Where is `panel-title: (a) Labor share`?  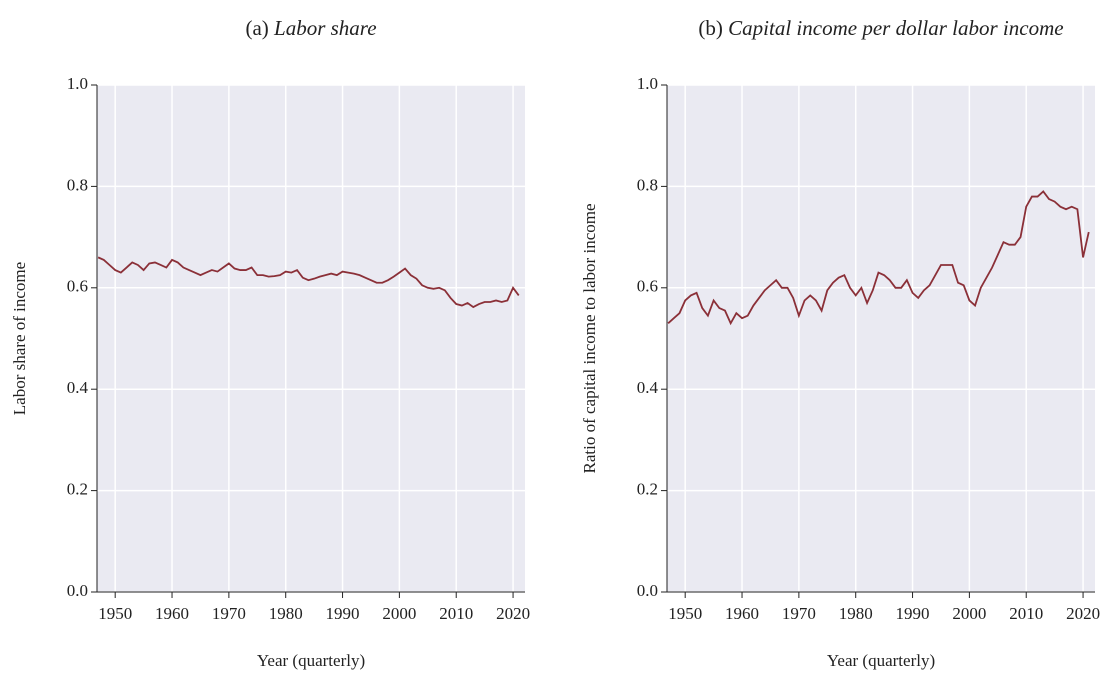
panel-title: (a) Labor share is located at coordinates (310, 28).